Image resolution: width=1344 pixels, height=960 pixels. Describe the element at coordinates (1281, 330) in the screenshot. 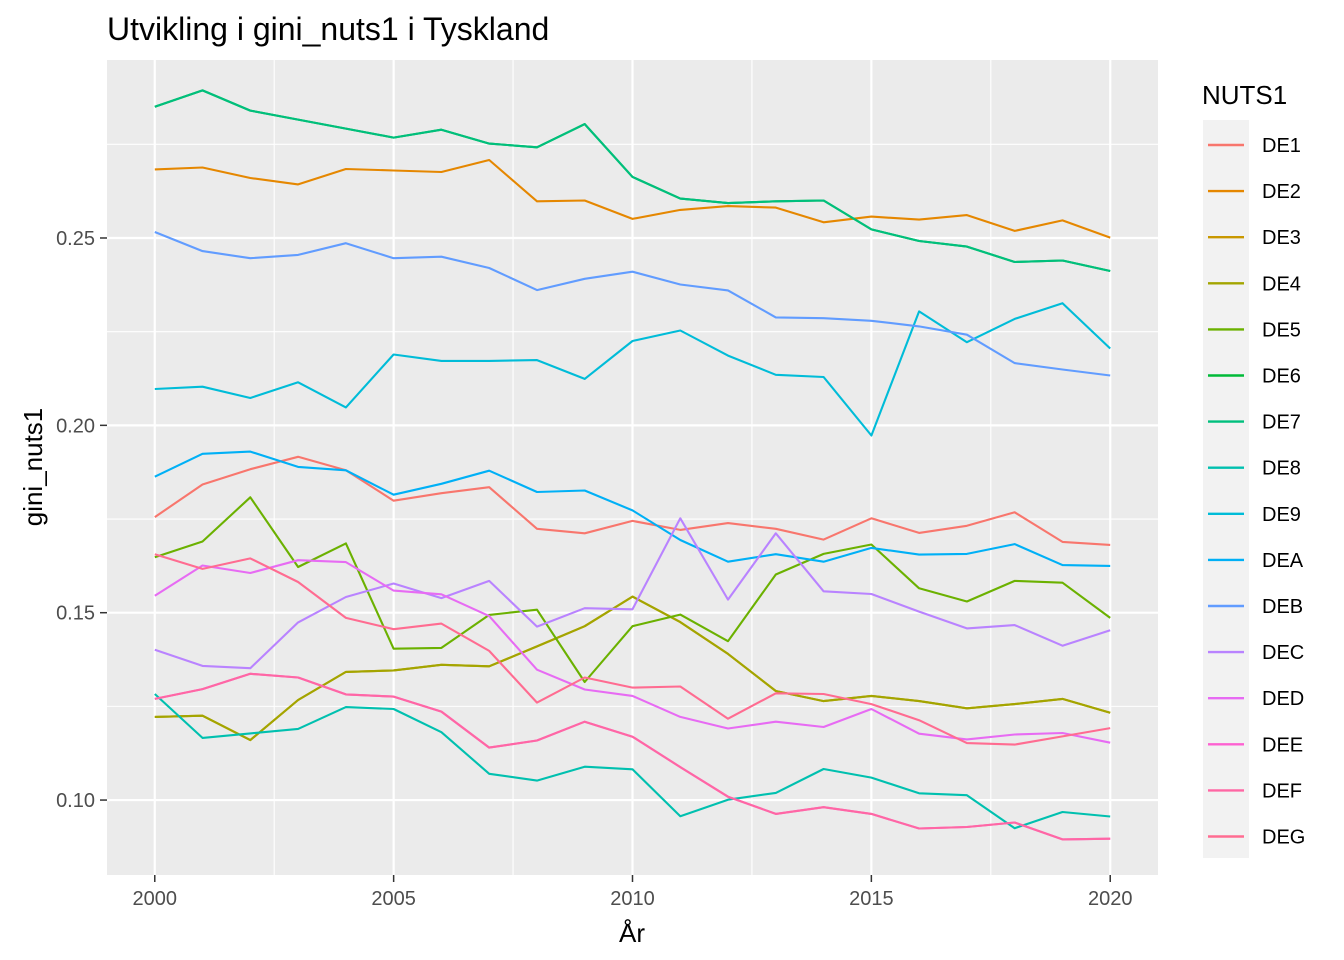

I see `legend-label-de5: DE5` at that location.